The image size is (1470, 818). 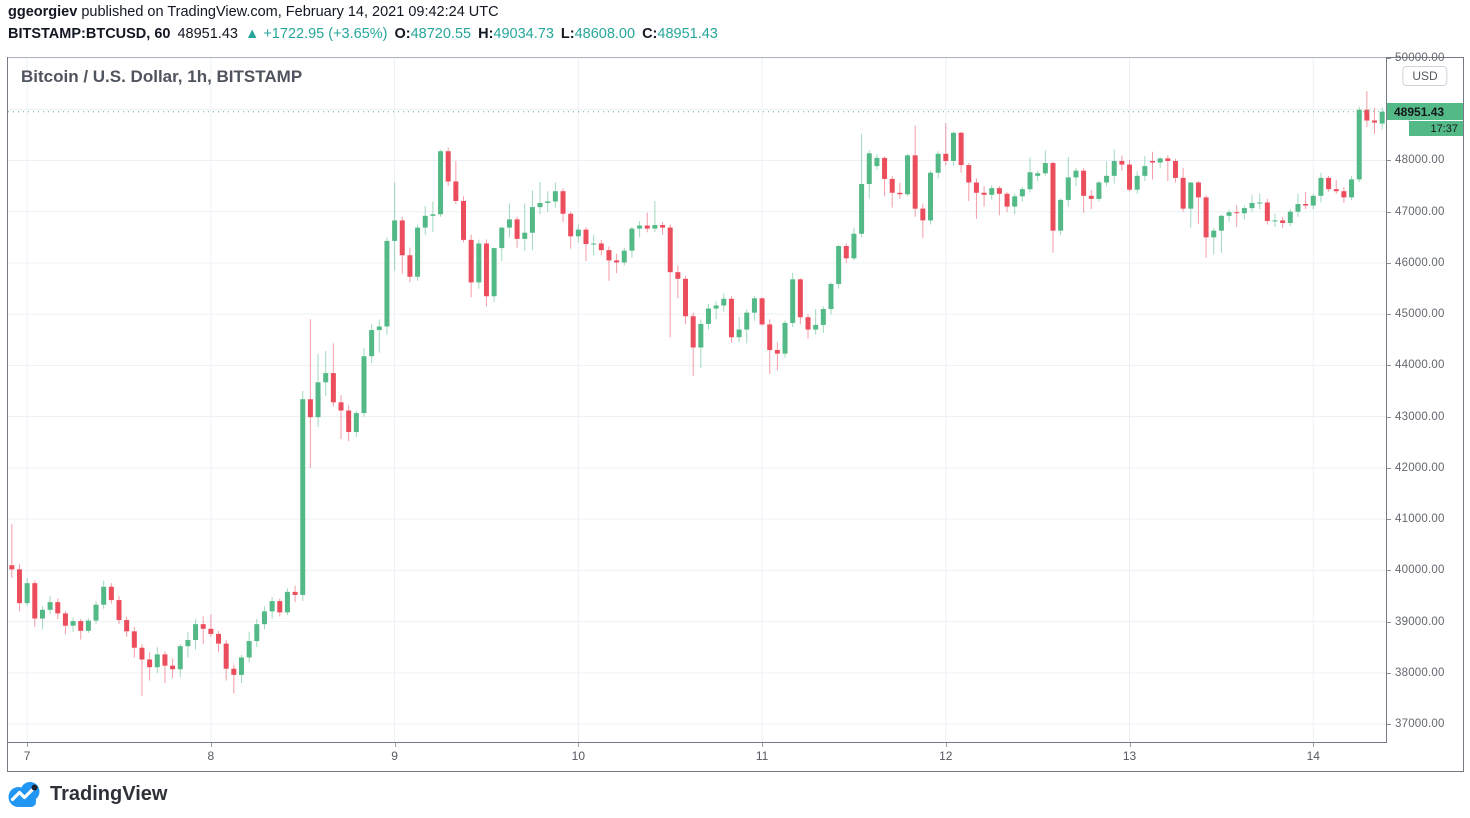 I want to click on close-value: C:48951.43, so click(x=680, y=34).